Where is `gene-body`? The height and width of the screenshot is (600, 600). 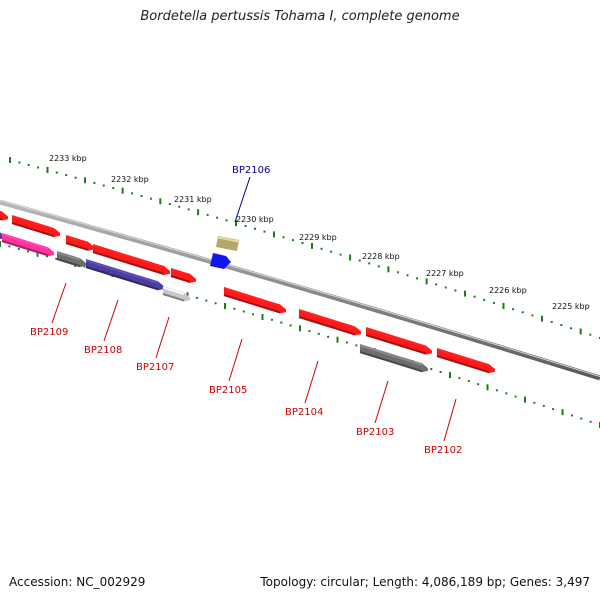 gene-body is located at coordinates (4, 215).